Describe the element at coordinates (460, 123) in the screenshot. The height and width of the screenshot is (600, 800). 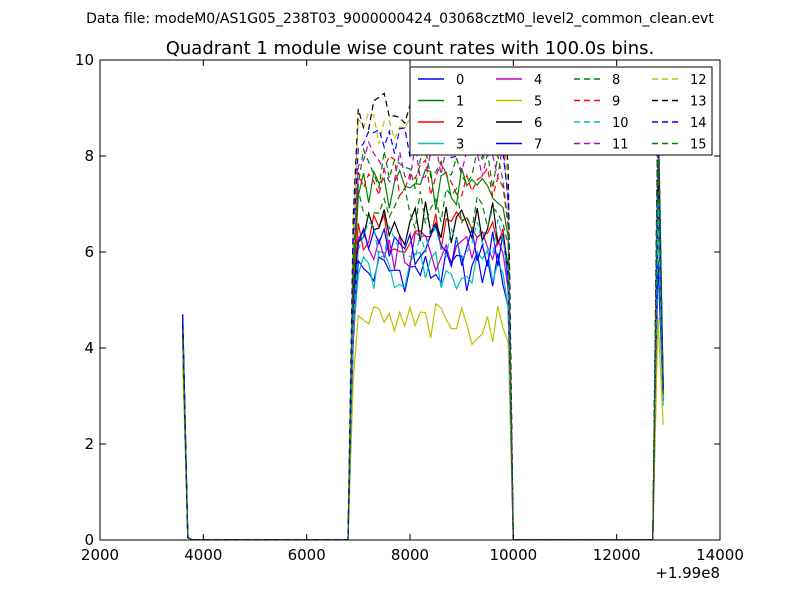
I see `legend-label-2: 2` at that location.